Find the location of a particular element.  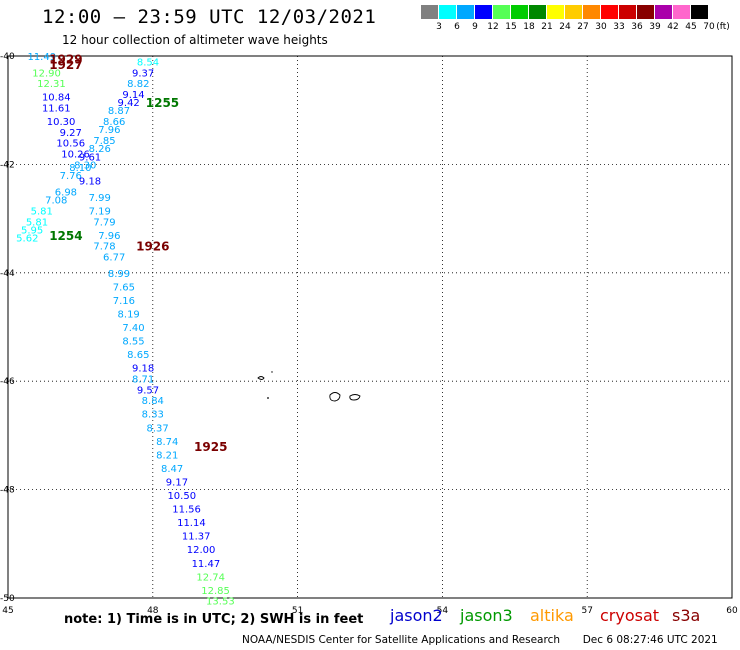

swh-observation: 6.98 is located at coordinates (66, 193).